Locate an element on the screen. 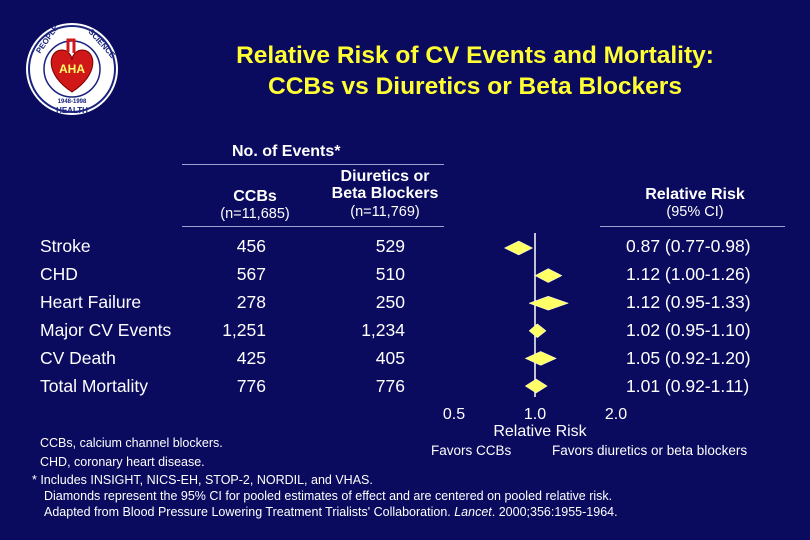 The image size is (810, 540). logo-emblem-text: AHA is located at coordinates (72, 69).